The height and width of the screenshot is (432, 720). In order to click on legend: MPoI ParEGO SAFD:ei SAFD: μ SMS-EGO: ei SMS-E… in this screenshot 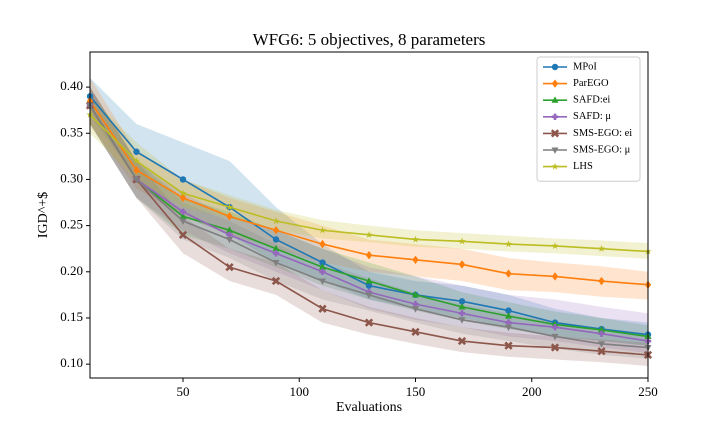, I will do `click(588, 119)`.